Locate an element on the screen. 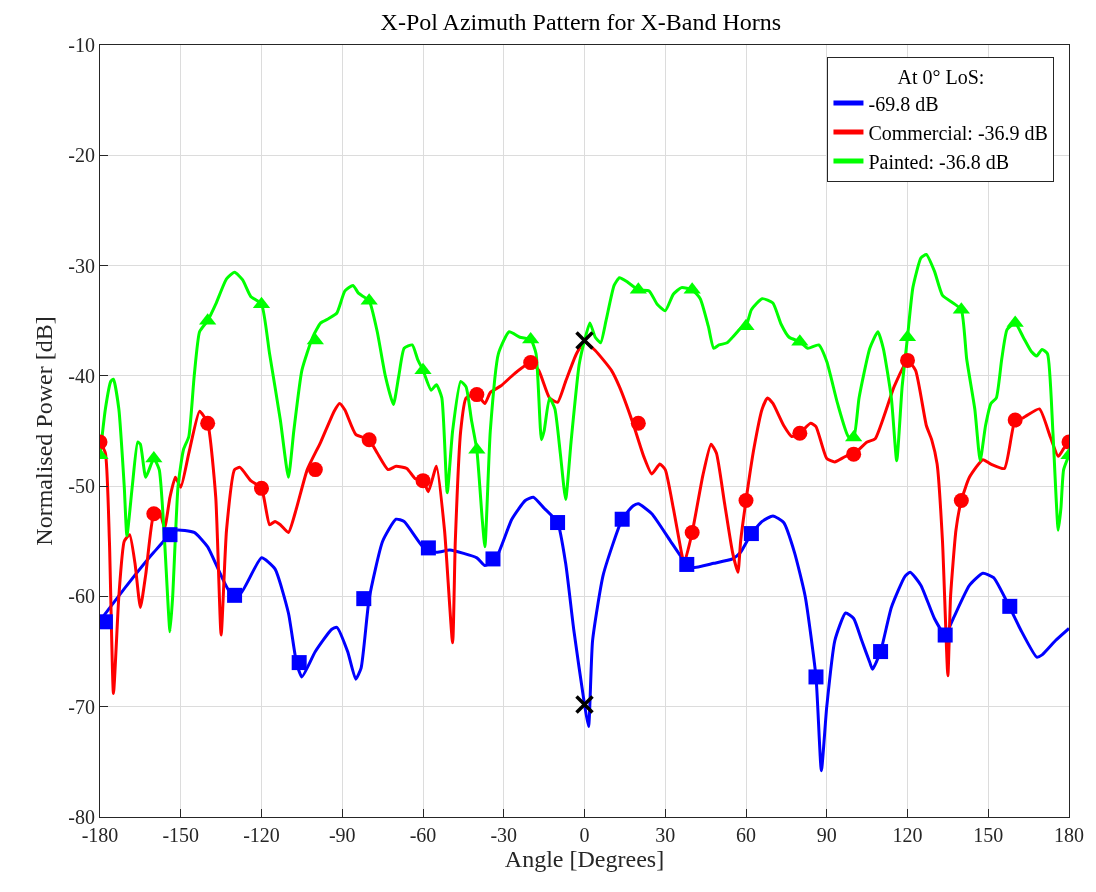  x-tick-label: 60 is located at coordinates (746, 835).